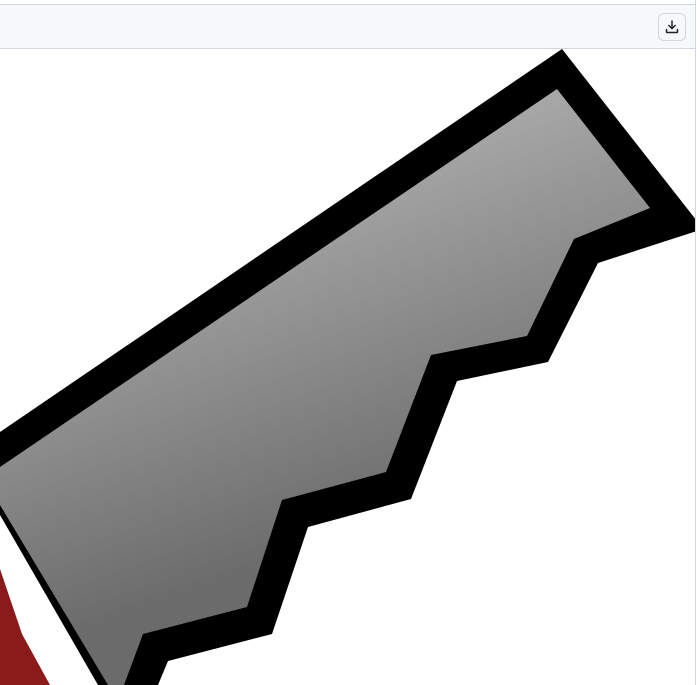  What do you see at coordinates (347, 26) in the screenshot?
I see `viewer-toolbar` at bounding box center [347, 26].